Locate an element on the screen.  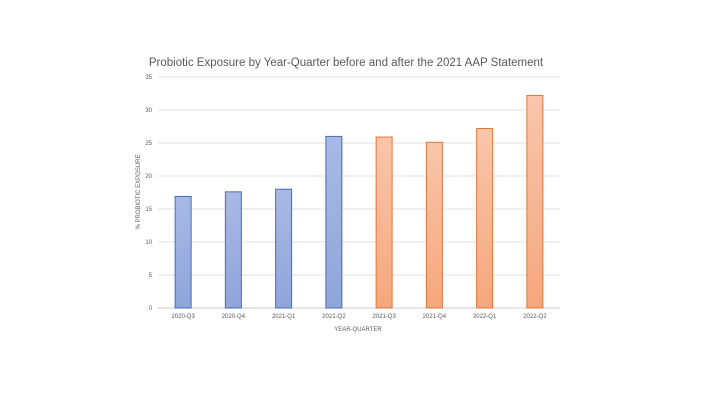
y-tick-label: 20 is located at coordinates (148, 177).